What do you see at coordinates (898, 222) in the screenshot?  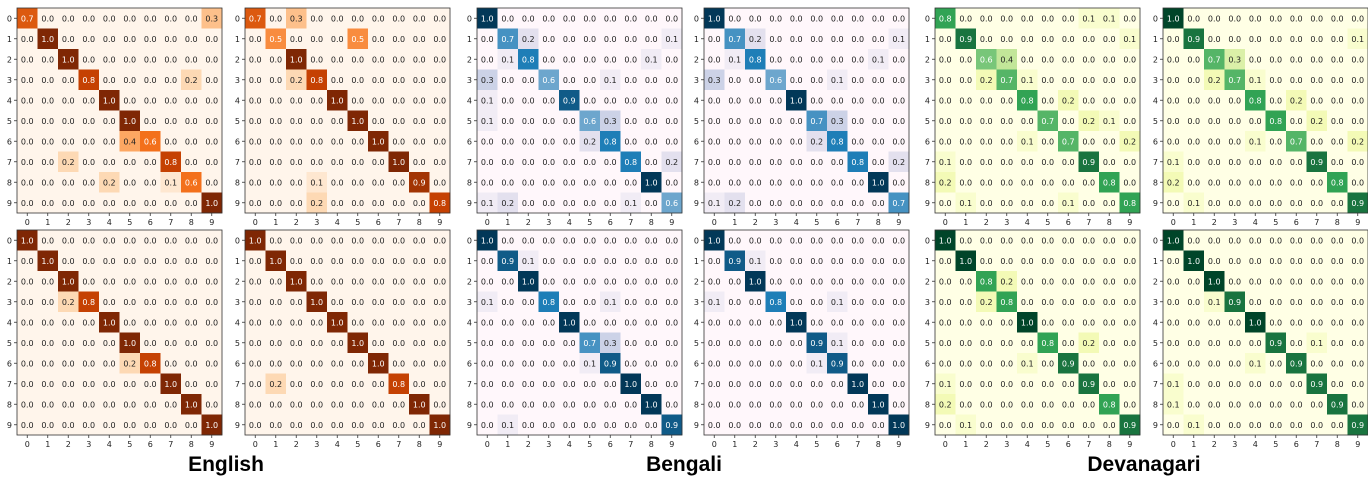 I see `x-tick-label: 9` at bounding box center [898, 222].